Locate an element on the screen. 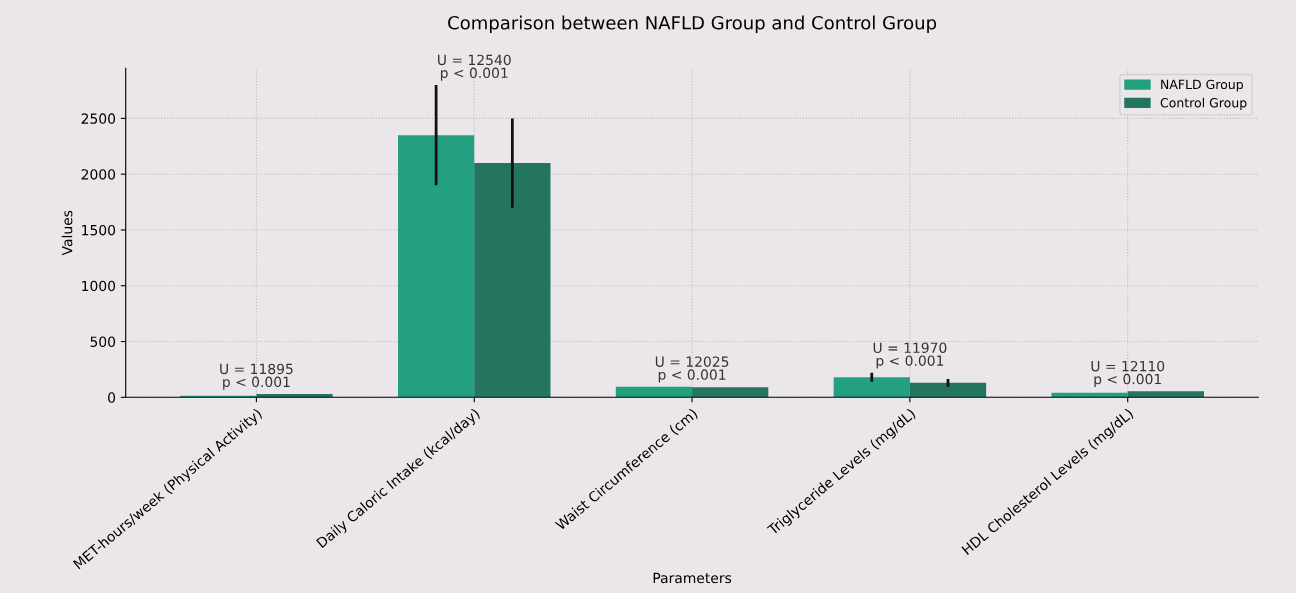  chart-title: Comparison between NAFLD Group and Control Group is located at coordinates (692, 24).